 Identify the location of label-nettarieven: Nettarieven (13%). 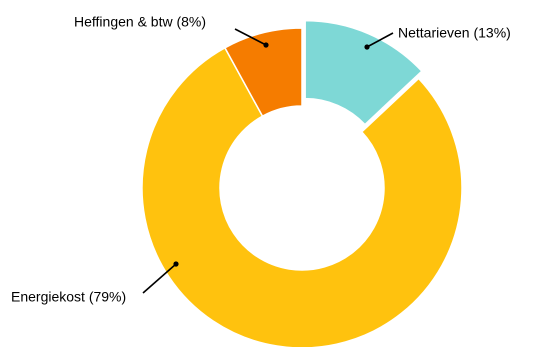
(454, 33).